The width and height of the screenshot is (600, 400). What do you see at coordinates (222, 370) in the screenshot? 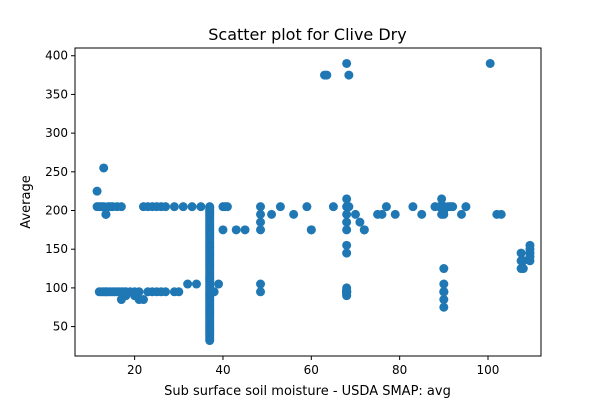
I see `x-tick-label: 40` at bounding box center [222, 370].